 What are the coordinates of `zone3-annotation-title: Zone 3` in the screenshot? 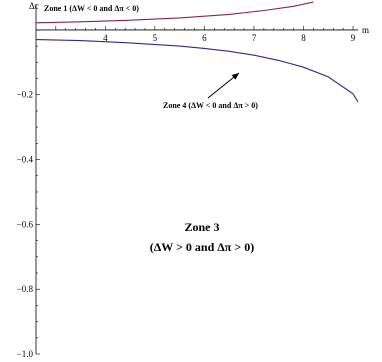 It's located at (201, 227).